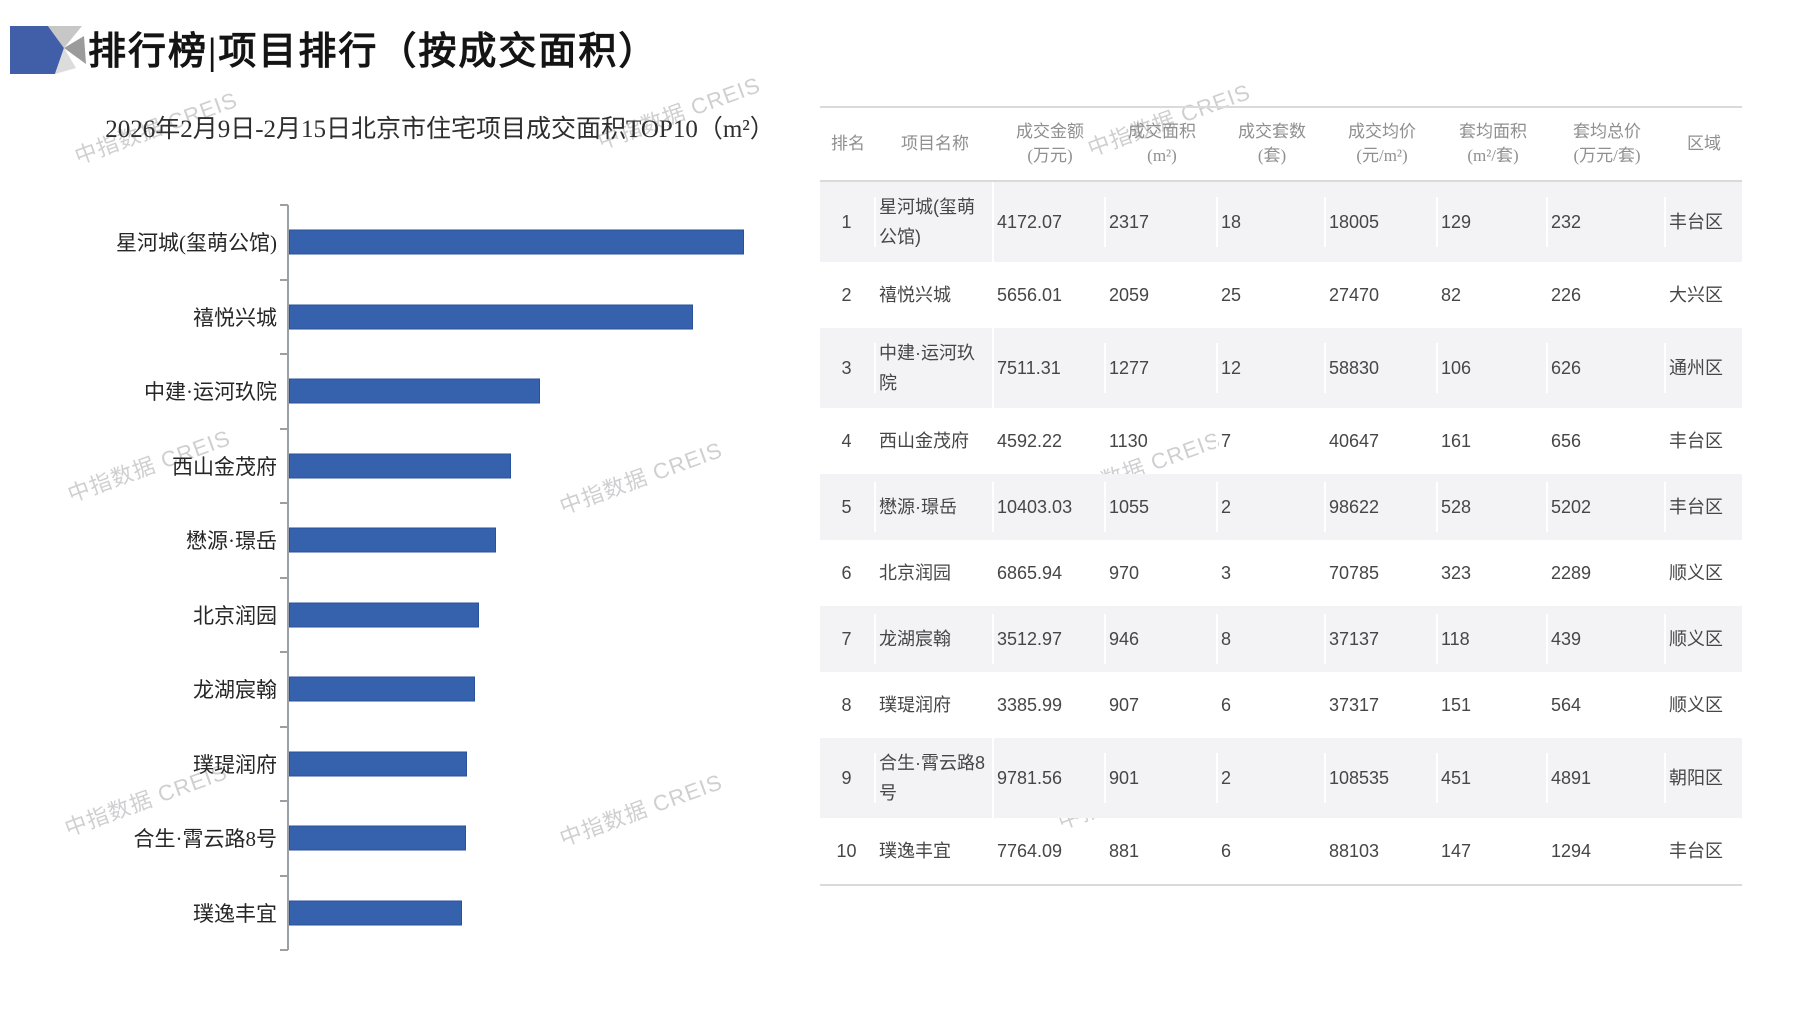  What do you see at coordinates (1704, 143) in the screenshot?
I see `column-header-district: 区域` at bounding box center [1704, 143].